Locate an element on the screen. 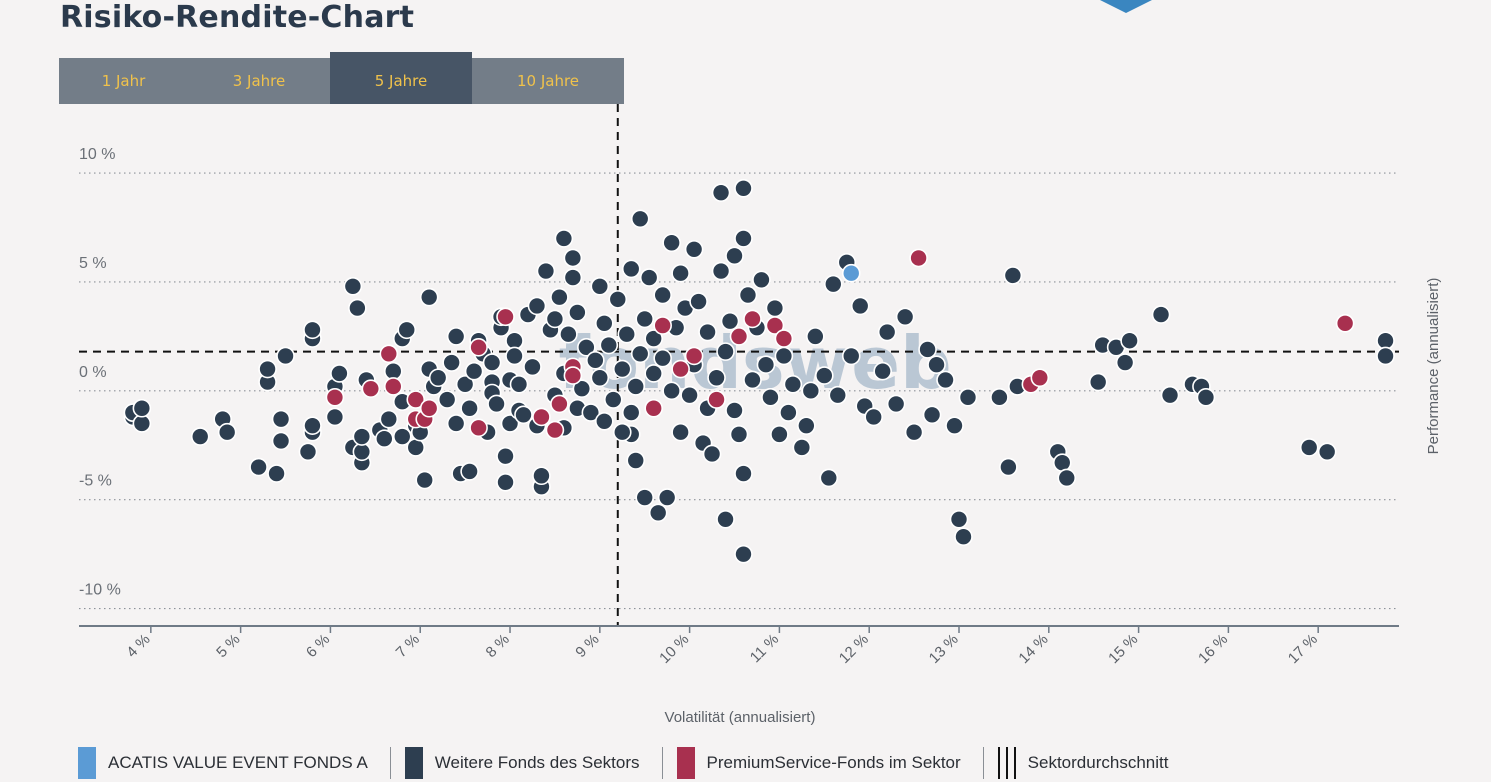 This screenshot has width=1491, height=782. legend-item-others: Weitere Fonds des Sektors is located at coordinates (522, 763).